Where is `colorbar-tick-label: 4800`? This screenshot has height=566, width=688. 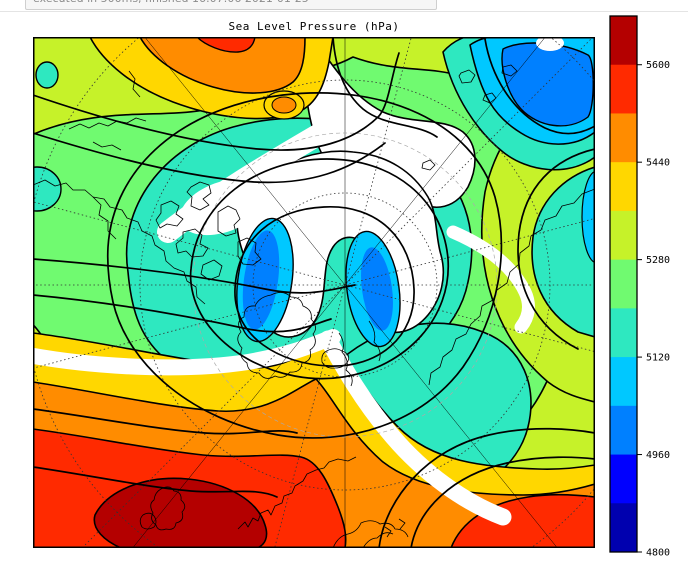
colorbar-tick-label: 4800 is located at coordinates (658, 553).